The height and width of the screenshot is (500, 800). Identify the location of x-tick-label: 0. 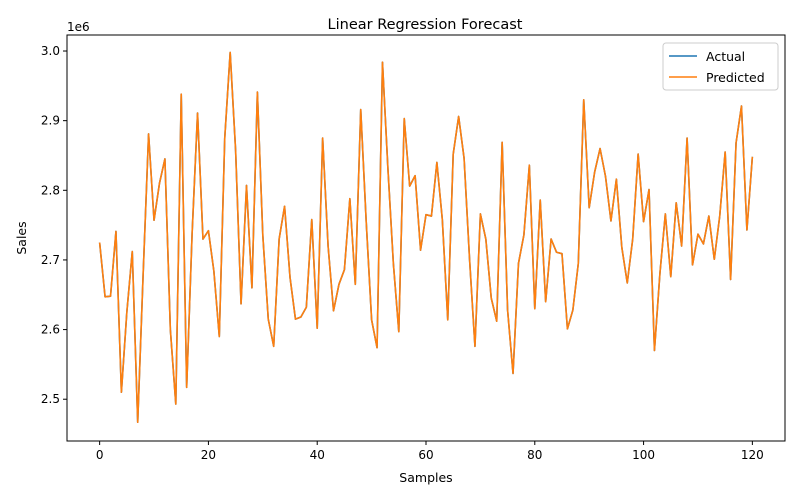
(100, 455).